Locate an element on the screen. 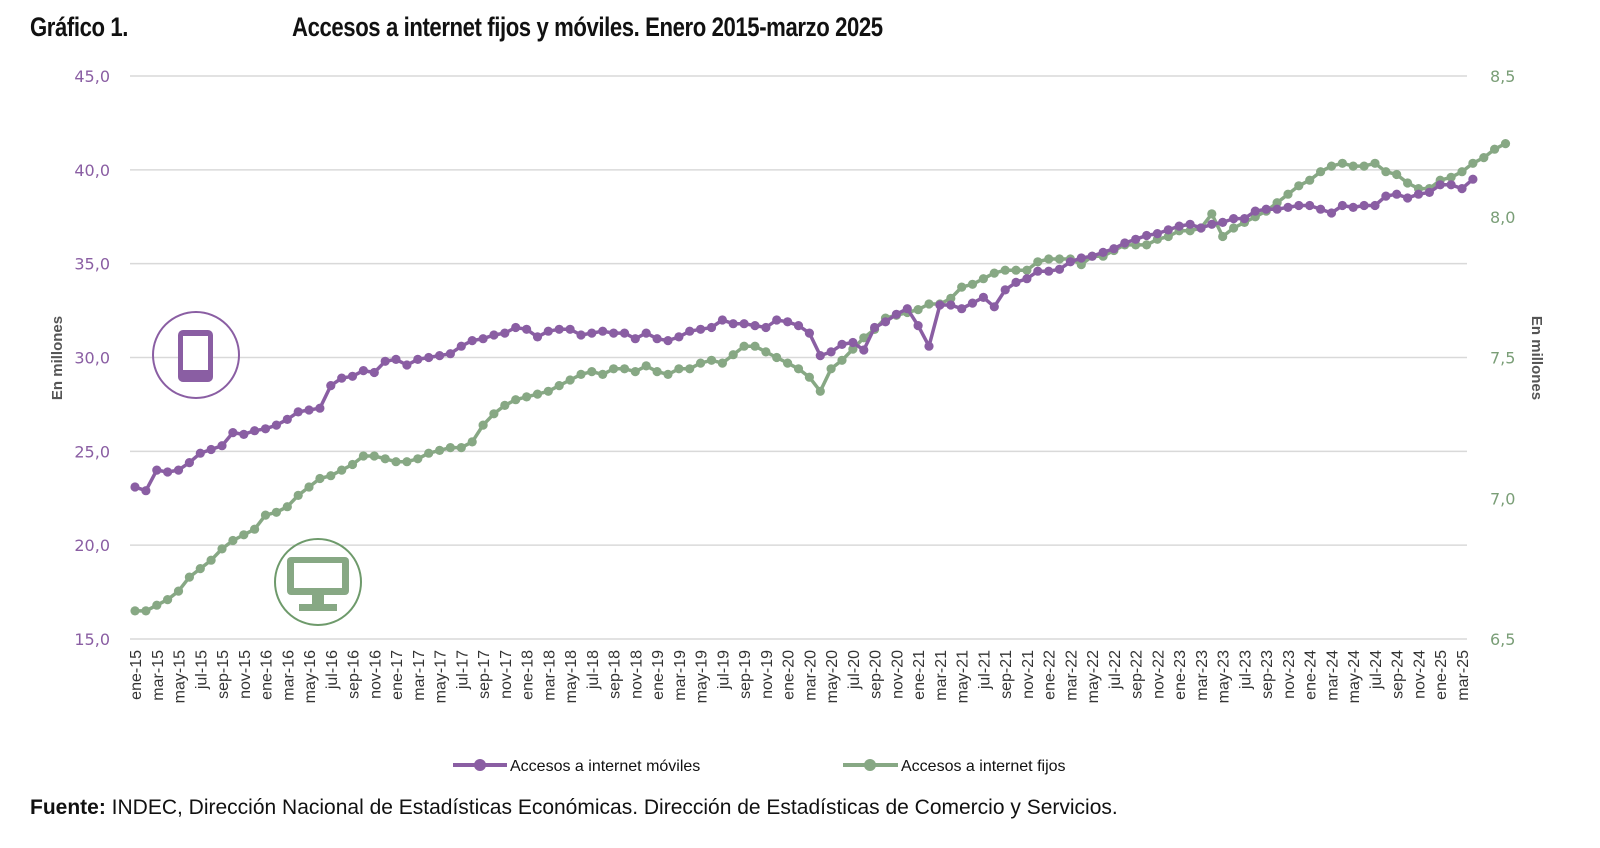 Image resolution: width=1600 pixels, height=848 pixels. x-tick-label: mar-20 is located at coordinates (810, 675).